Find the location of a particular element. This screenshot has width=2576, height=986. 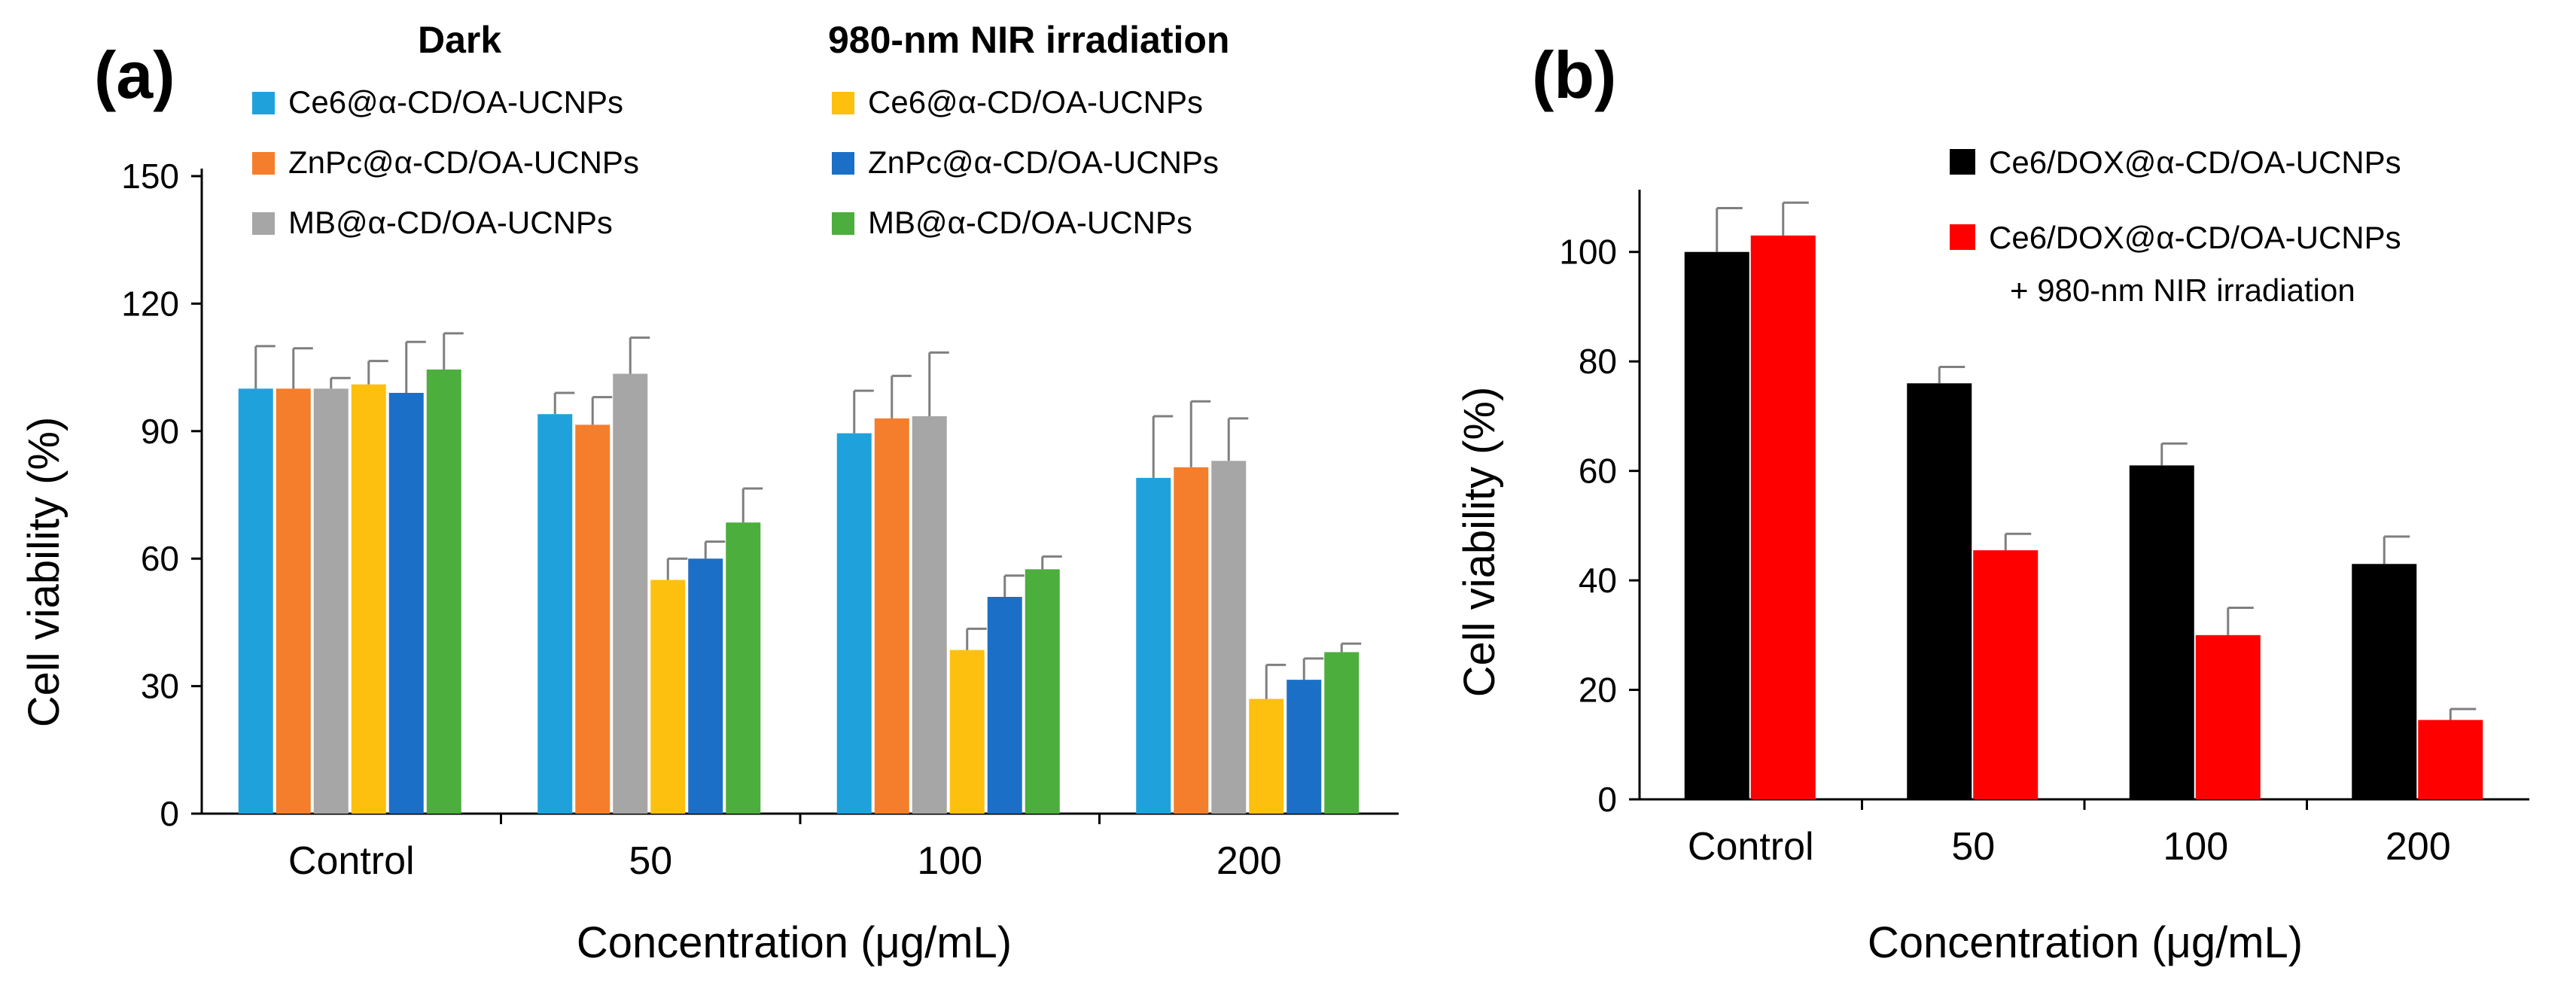

panel-b-x-category-label: Control is located at coordinates (1751, 847).